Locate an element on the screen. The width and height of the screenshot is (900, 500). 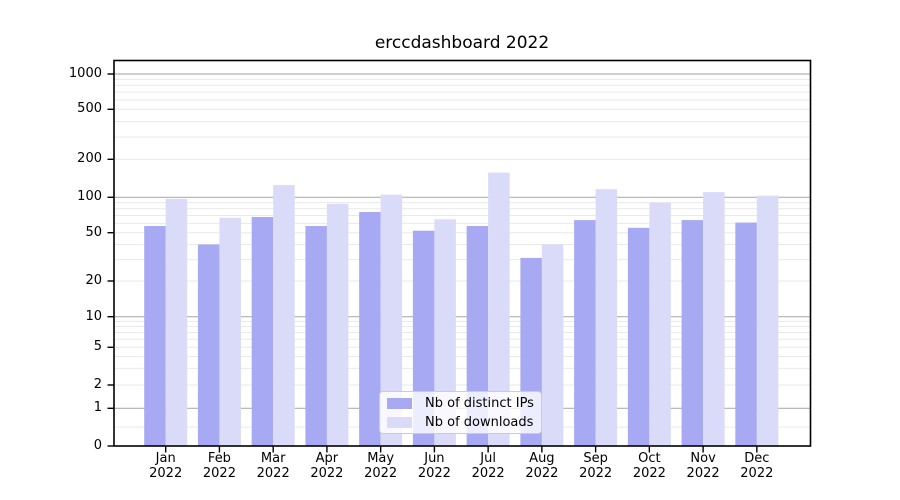
legend-swatch-distinct-ips-icon is located at coordinates (399, 403).